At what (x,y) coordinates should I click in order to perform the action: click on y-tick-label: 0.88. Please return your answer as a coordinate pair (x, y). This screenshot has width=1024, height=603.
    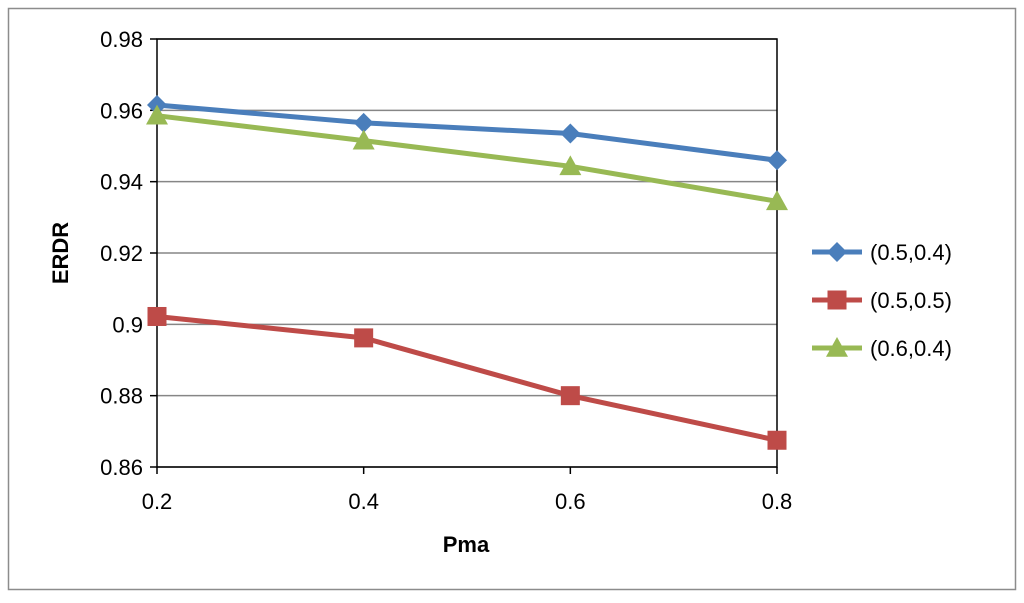
    Looking at the image, I should click on (121, 396).